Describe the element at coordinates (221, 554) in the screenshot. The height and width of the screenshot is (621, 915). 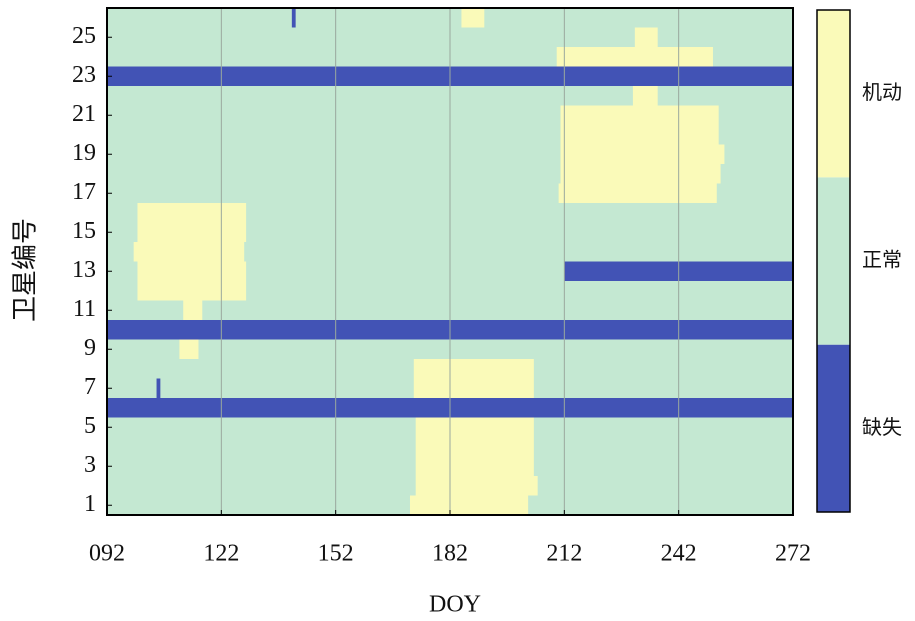
I see `x-tick-label: 122` at that location.